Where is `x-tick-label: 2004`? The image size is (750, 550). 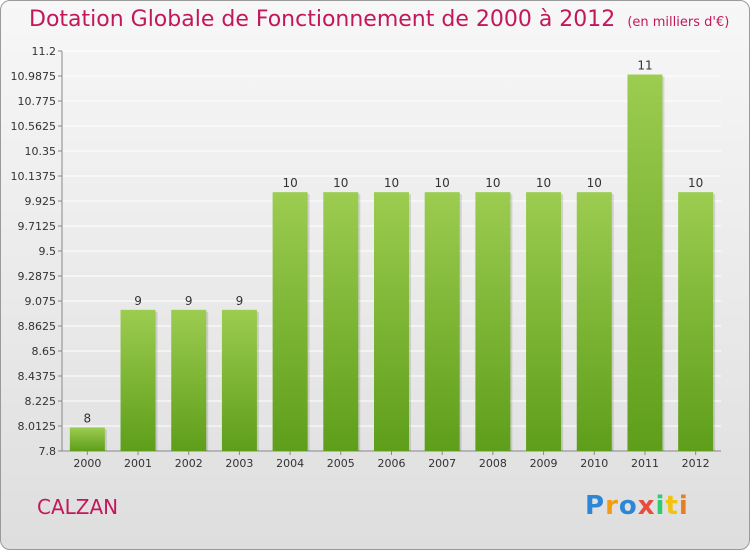
x-tick-label: 2004 is located at coordinates (290, 463).